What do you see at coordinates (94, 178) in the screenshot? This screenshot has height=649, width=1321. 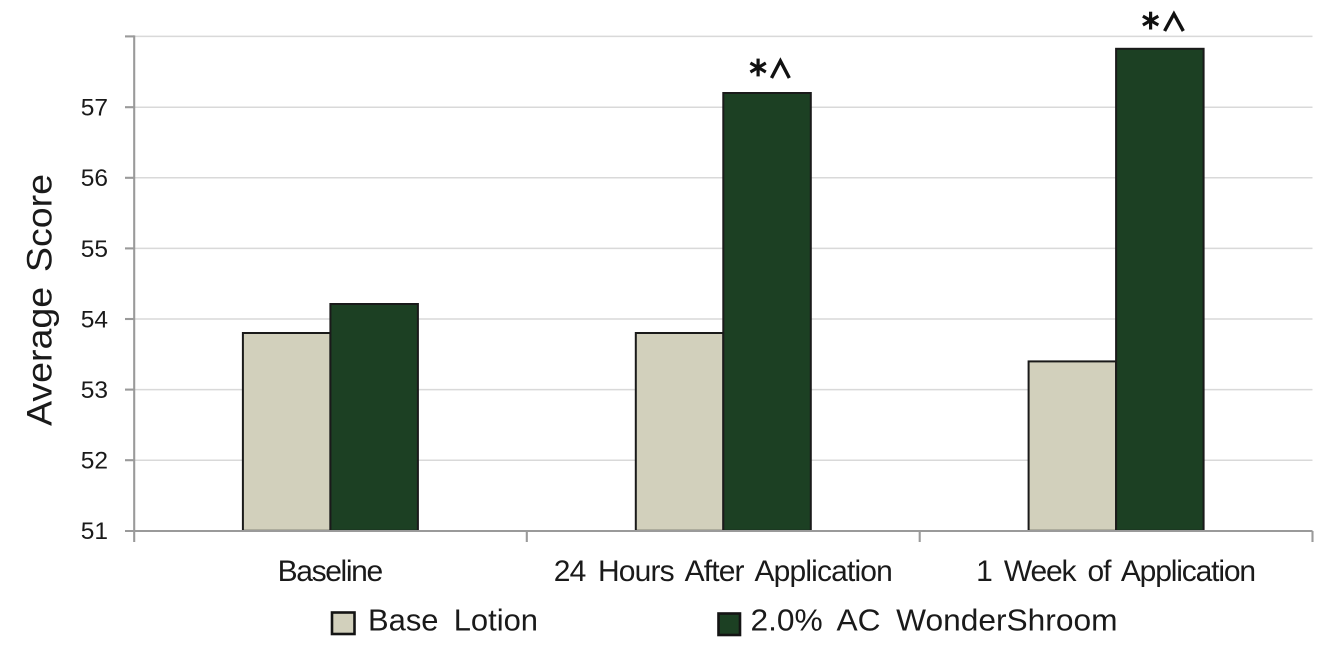 I see `svg-text: 56` at bounding box center [94, 178].